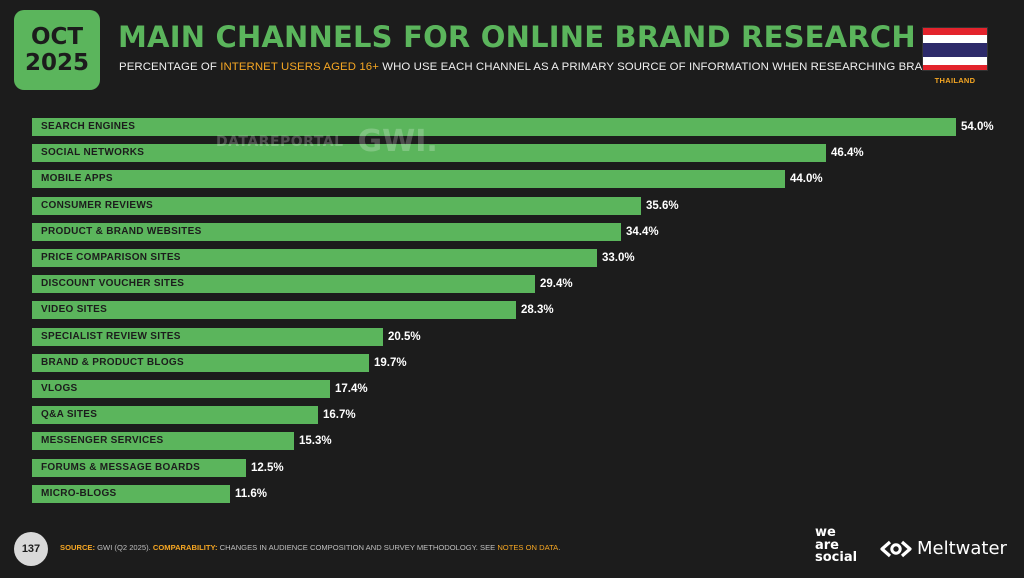 This screenshot has width=1024, height=578. I want to click on page-title: MAIN CHANNELS FOR ONLINE BRAND RESEARCH, so click(517, 37).